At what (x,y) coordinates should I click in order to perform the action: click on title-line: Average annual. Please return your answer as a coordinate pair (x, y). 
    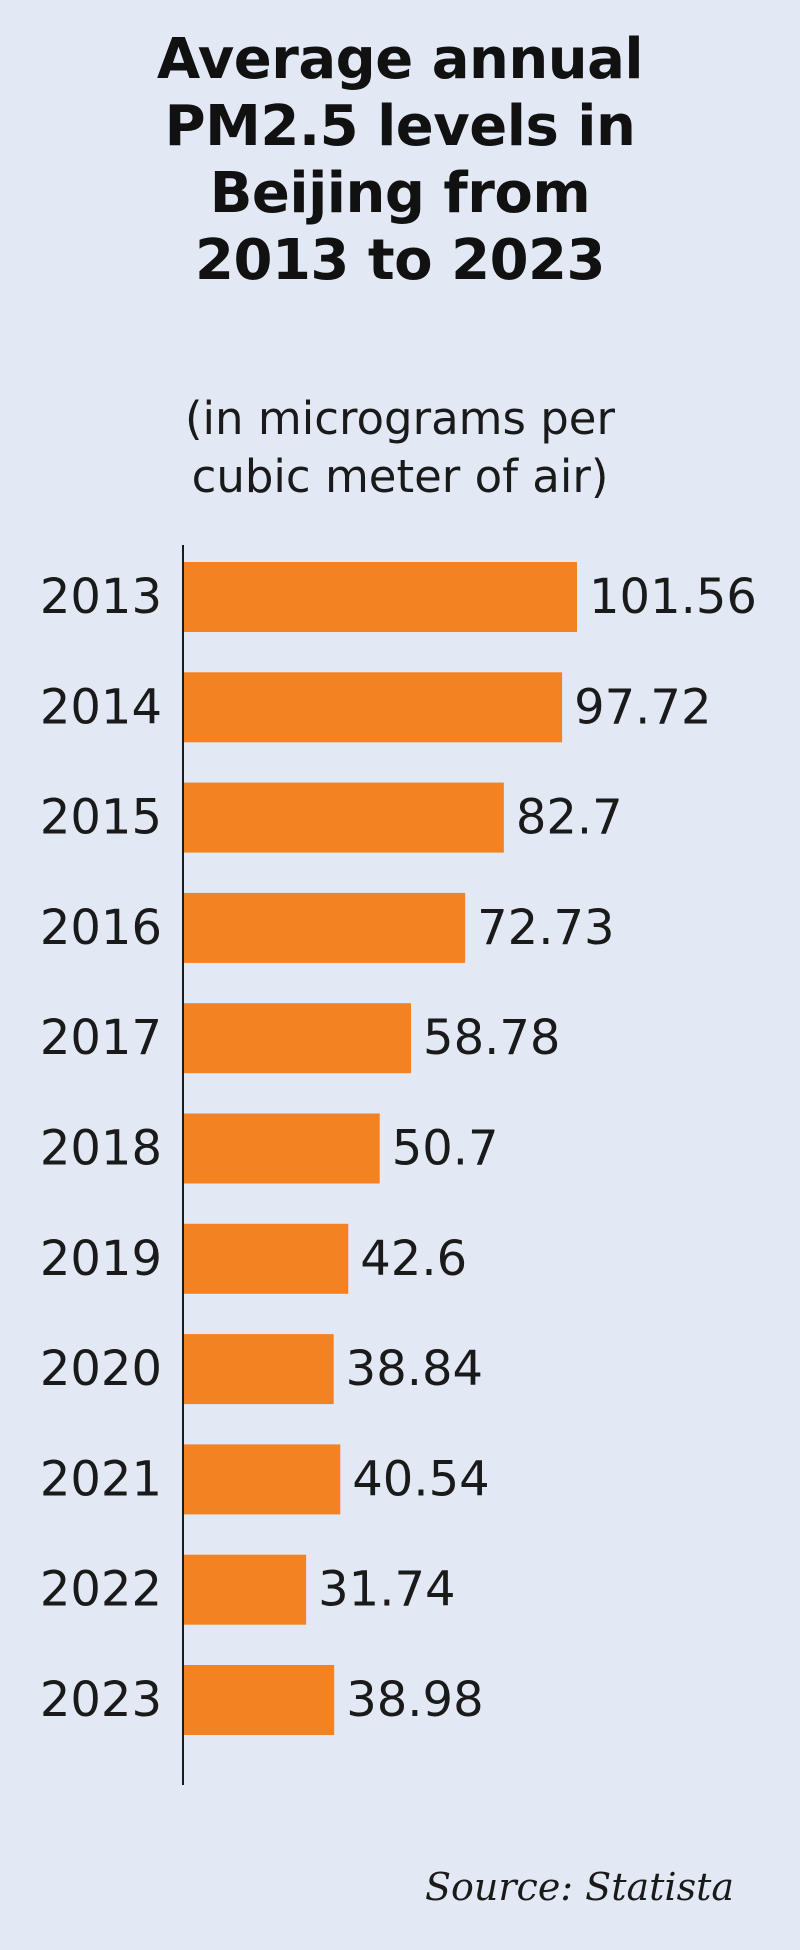
    Looking at the image, I should click on (400, 59).